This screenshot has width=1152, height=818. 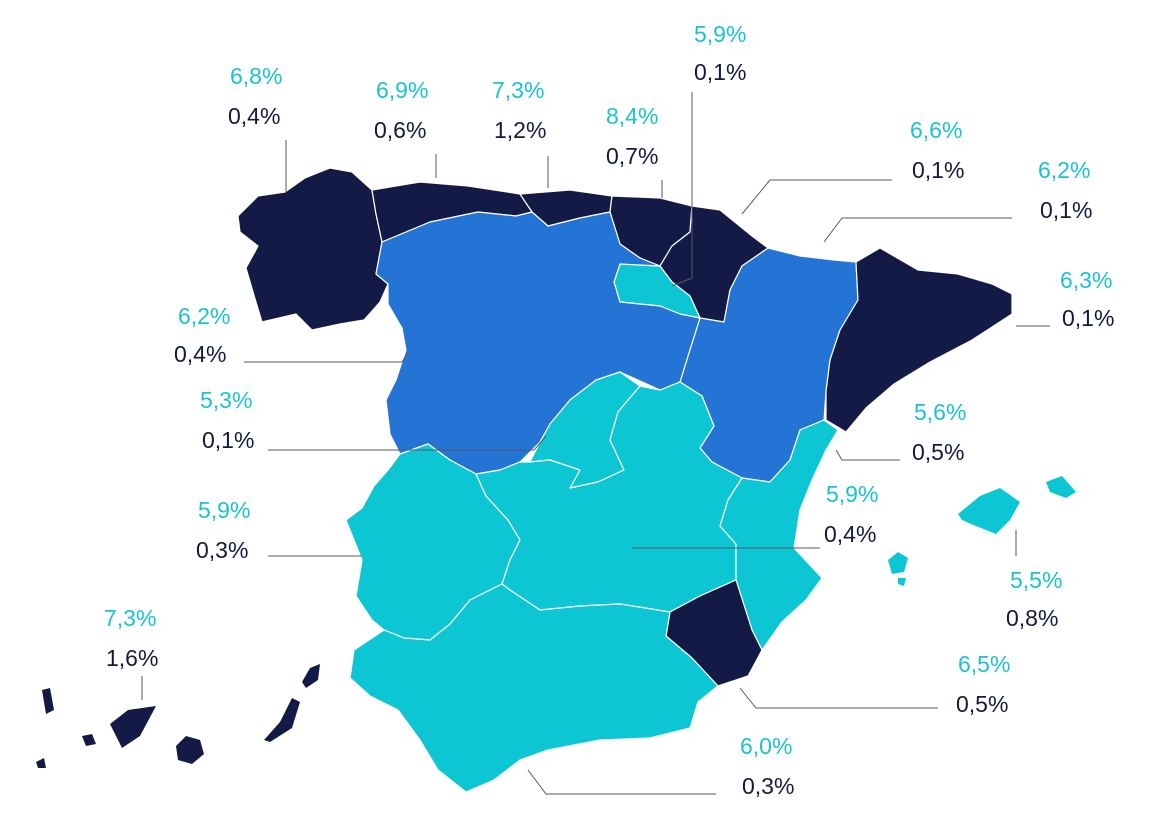 What do you see at coordinates (938, 170) in the screenshot?
I see `label-la-rioja-secondary: 0,1%` at bounding box center [938, 170].